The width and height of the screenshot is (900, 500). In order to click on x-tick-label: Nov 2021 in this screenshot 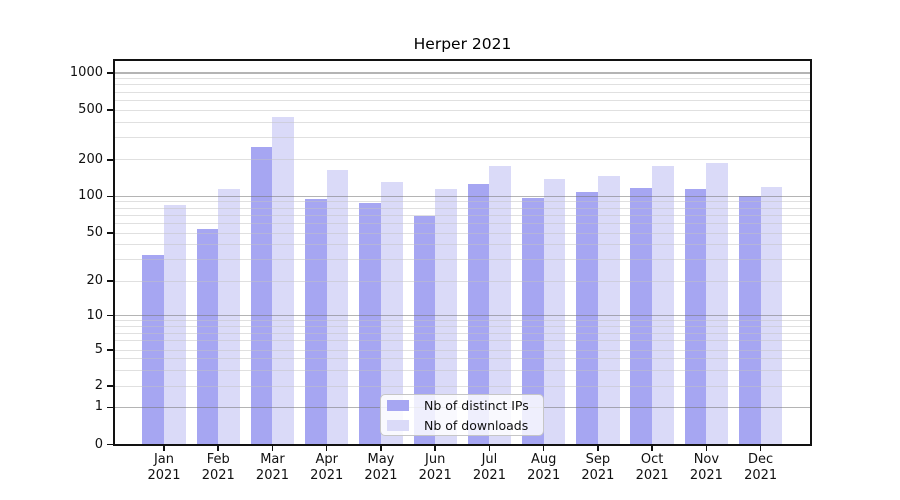, I will do `click(706, 467)`.